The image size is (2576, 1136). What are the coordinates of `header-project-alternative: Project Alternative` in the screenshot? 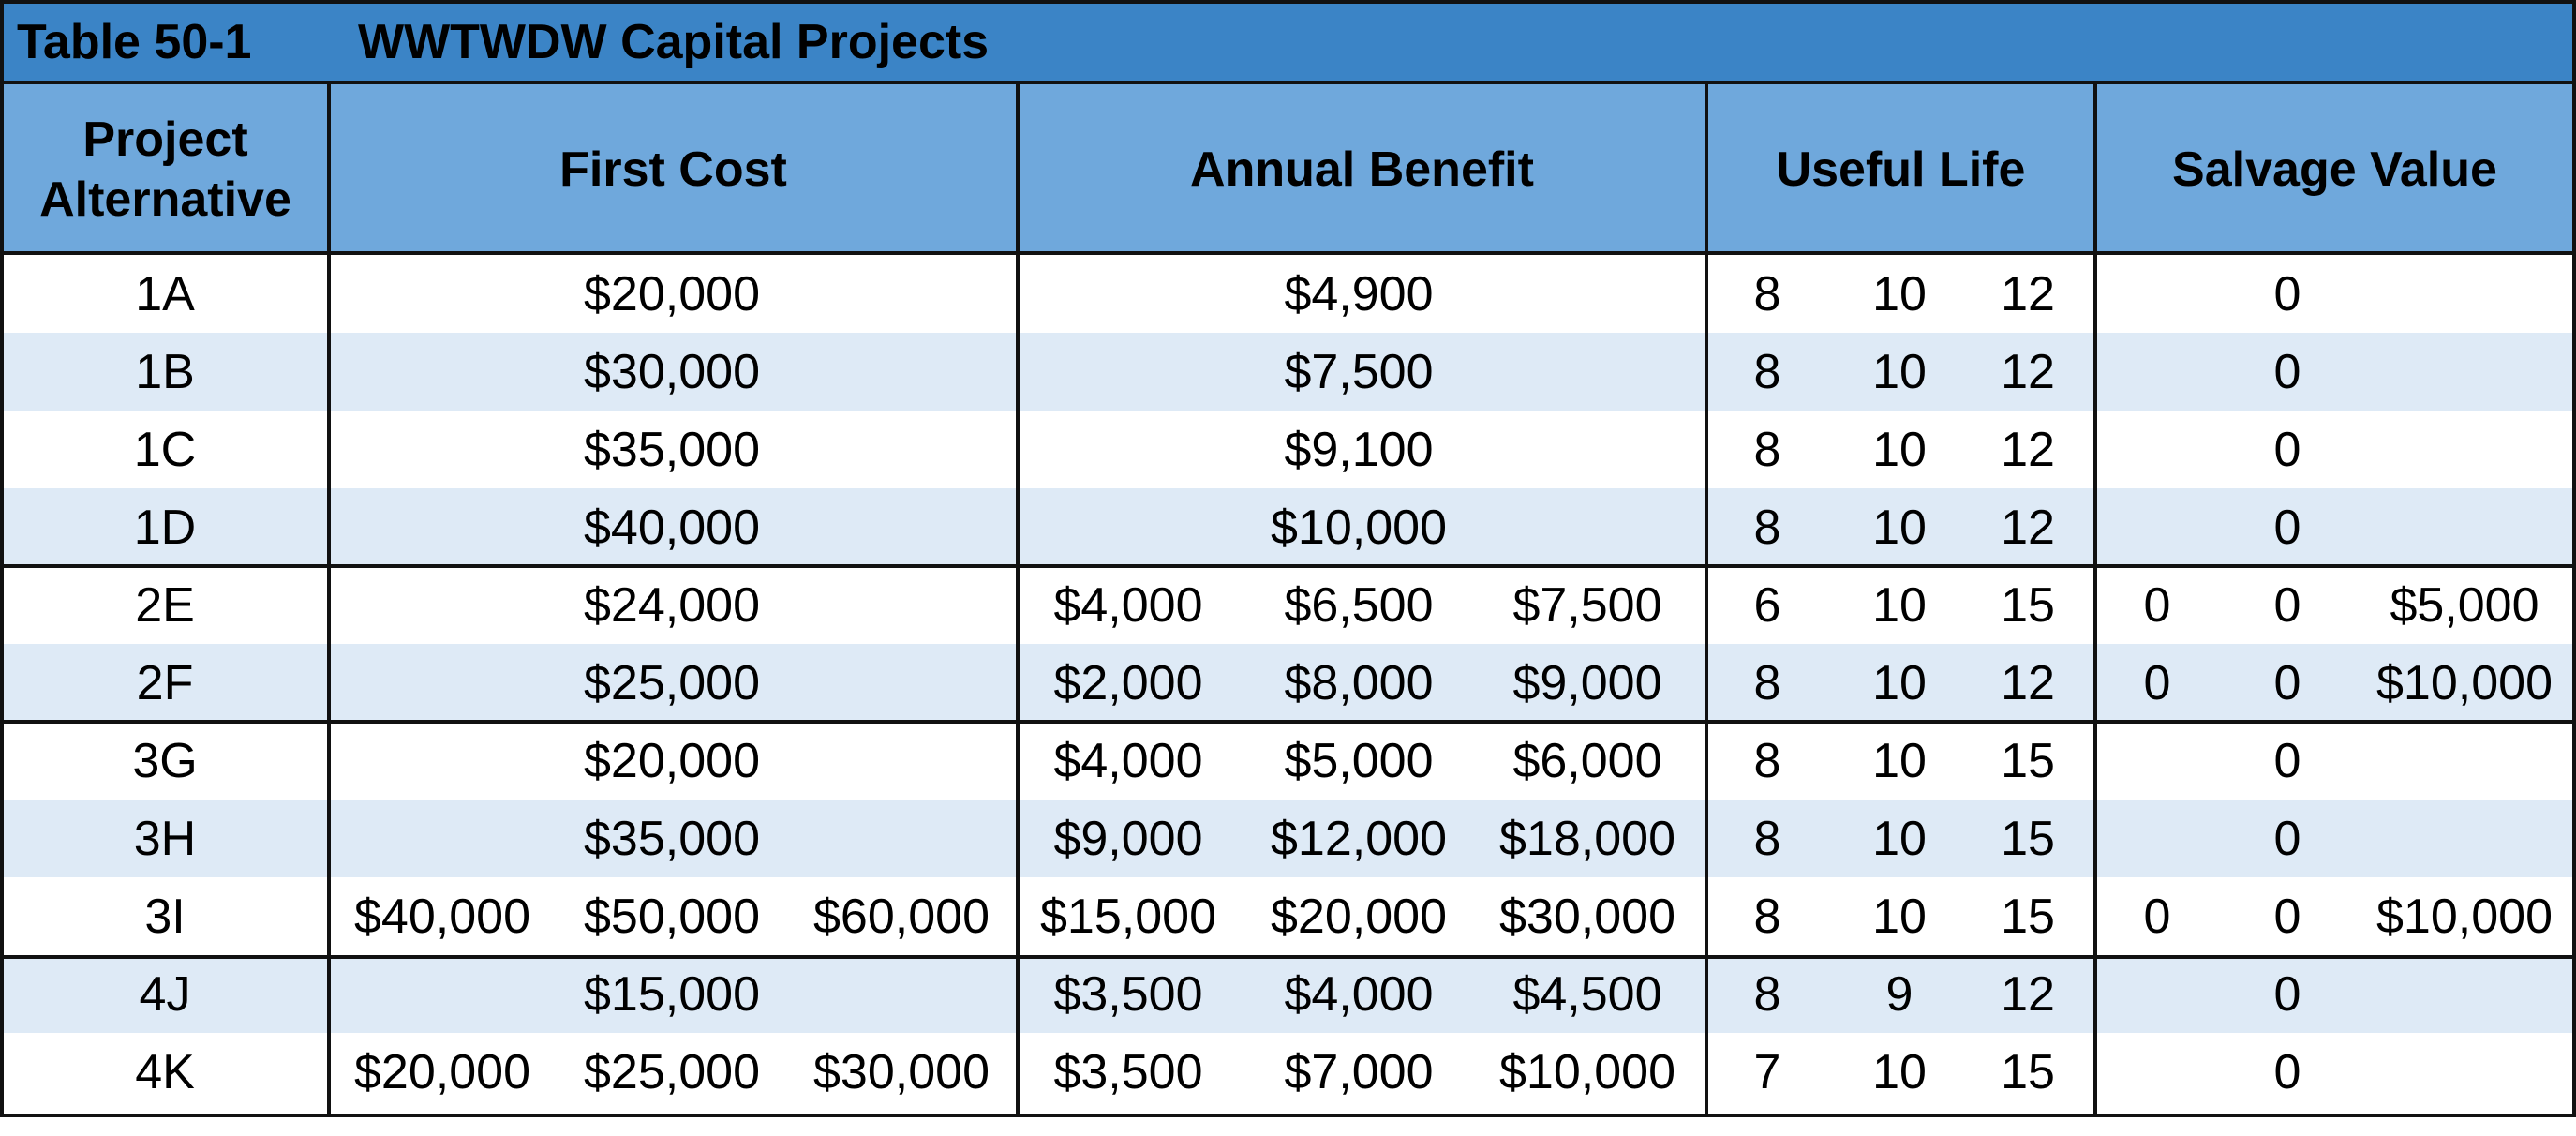 It's located at (165, 169).